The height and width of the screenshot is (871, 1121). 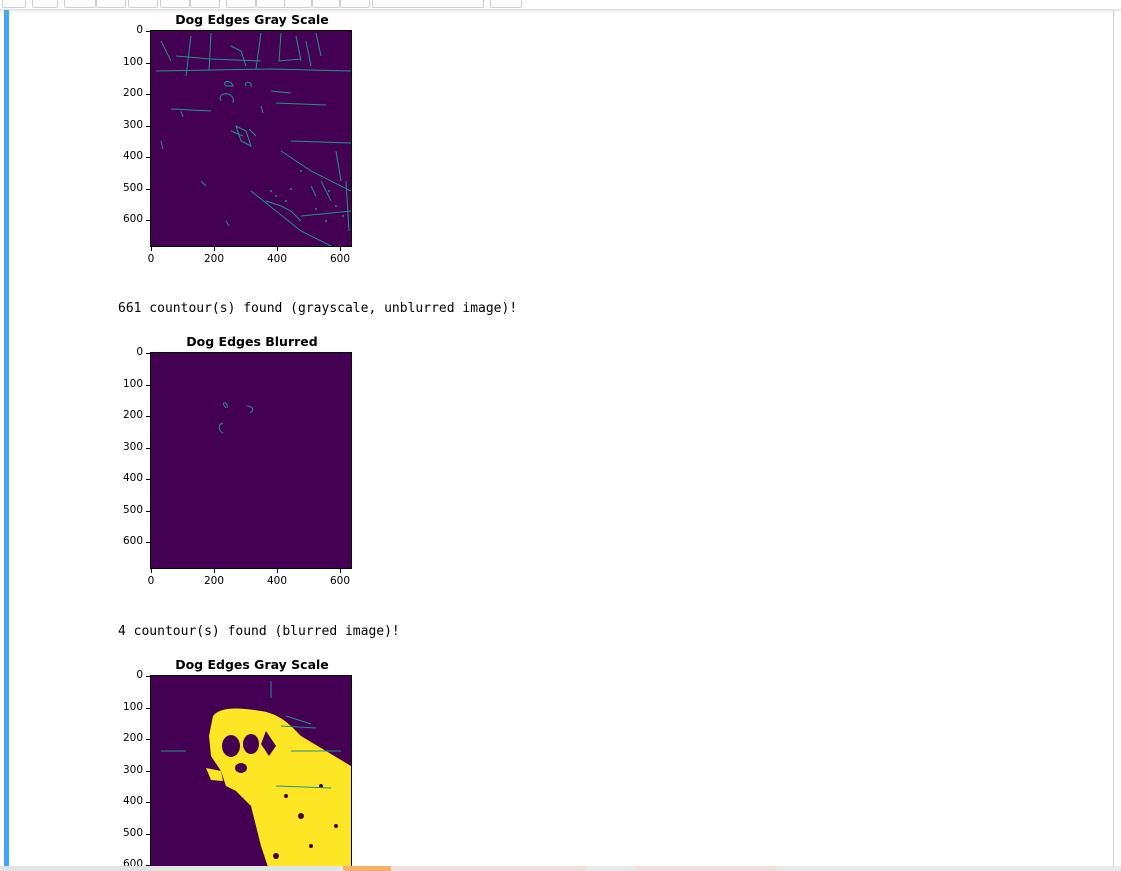 I want to click on cell-type-select, so click(x=428, y=4).